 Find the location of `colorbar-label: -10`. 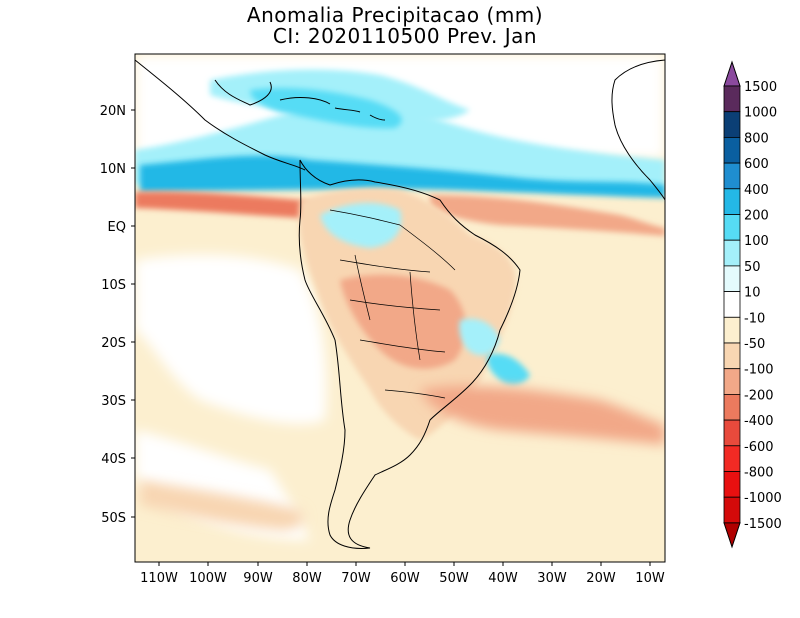

colorbar-label: -10 is located at coordinates (754, 318).